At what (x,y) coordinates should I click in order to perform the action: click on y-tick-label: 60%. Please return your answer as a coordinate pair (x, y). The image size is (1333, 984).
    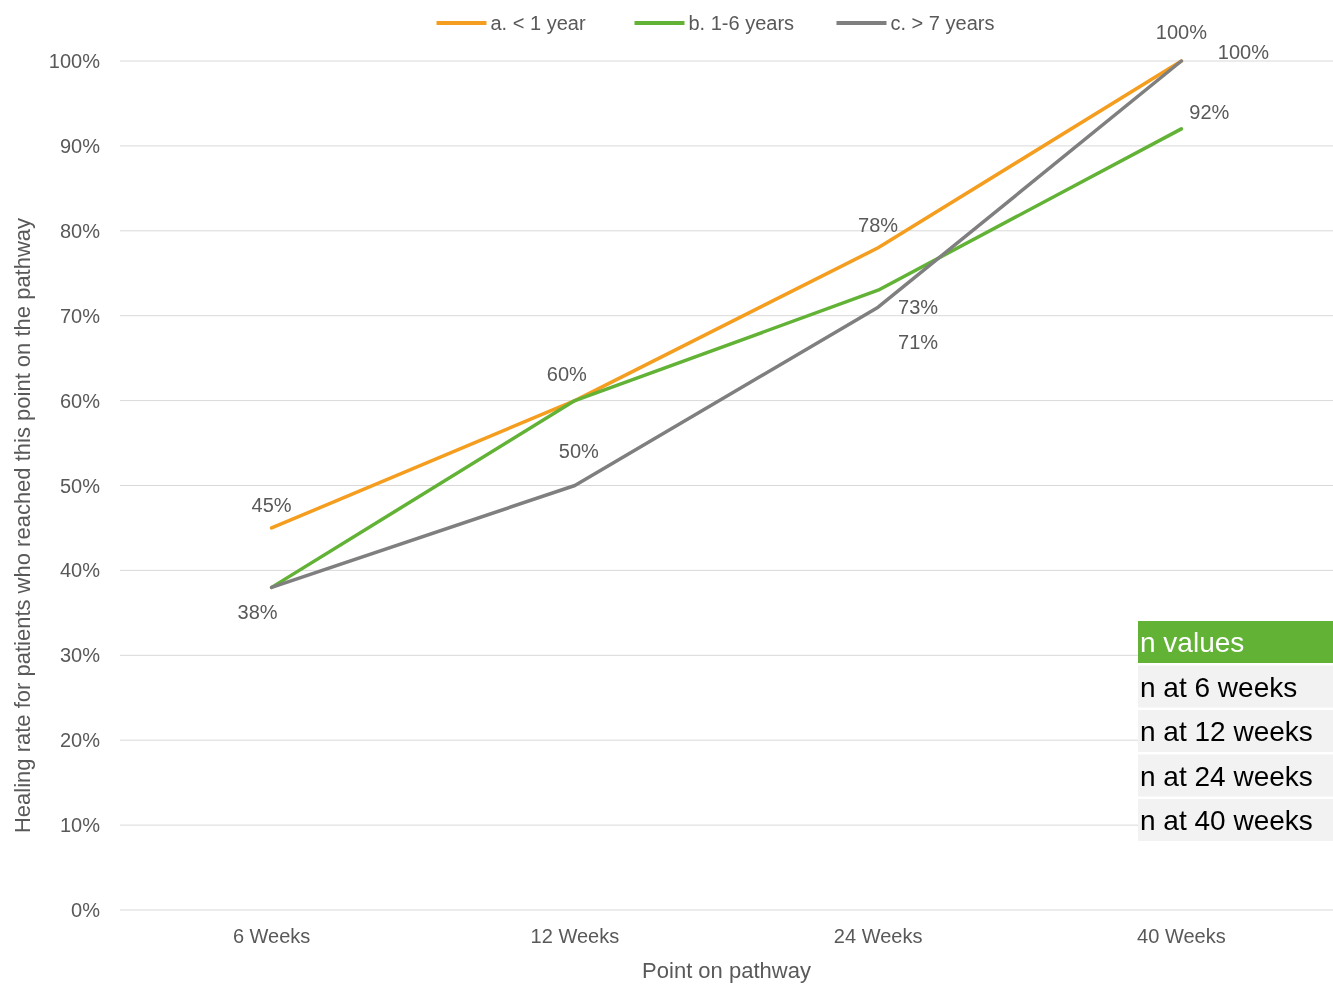
    Looking at the image, I should click on (80, 400).